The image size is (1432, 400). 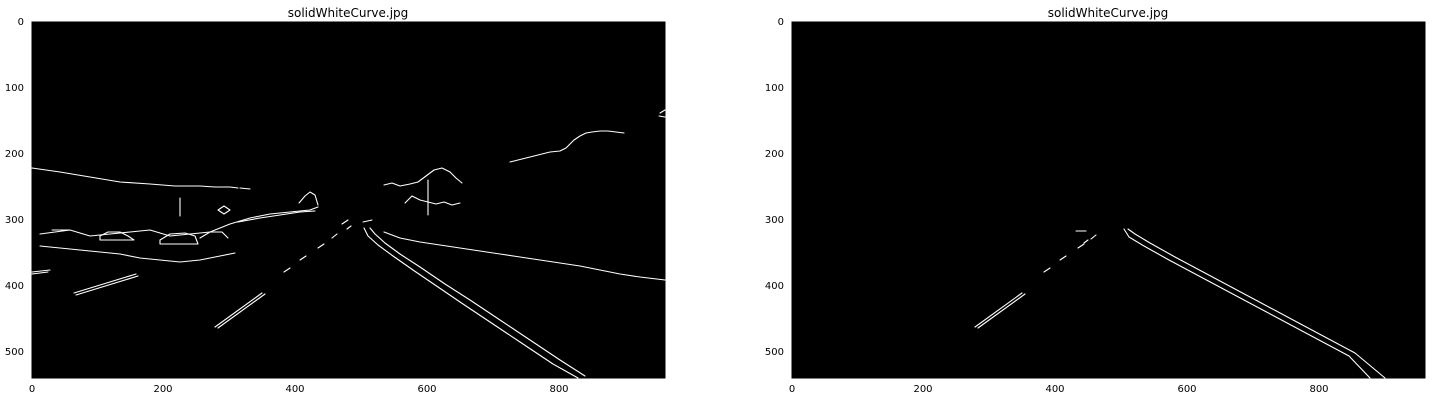 What do you see at coordinates (14, 352) in the screenshot?
I see `left-y-tick-label: 500` at bounding box center [14, 352].